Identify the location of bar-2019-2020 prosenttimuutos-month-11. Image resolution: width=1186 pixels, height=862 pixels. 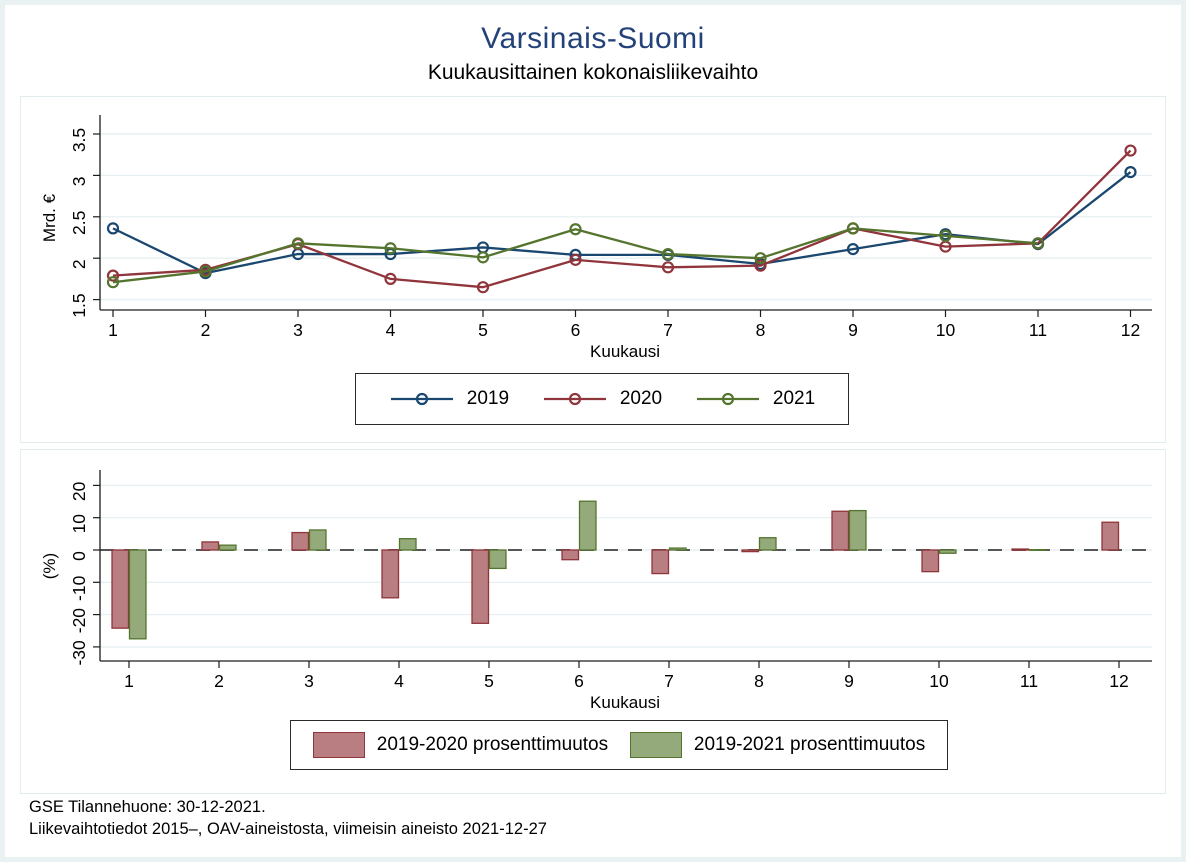
(1020, 549).